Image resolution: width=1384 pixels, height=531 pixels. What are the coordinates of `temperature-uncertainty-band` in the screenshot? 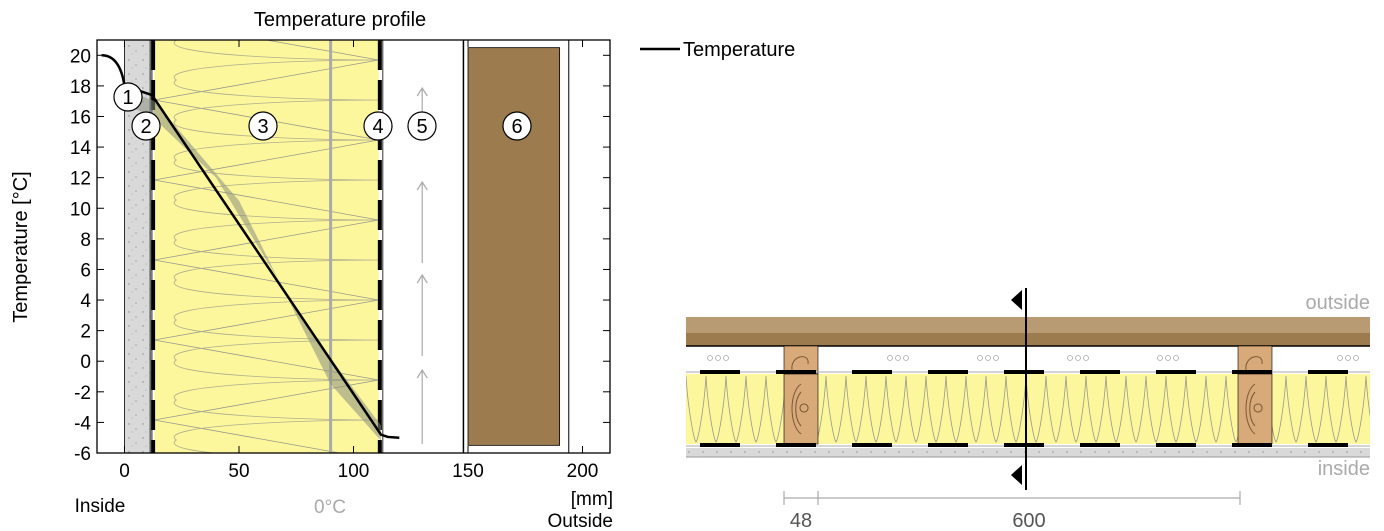 It's located at (252, 264).